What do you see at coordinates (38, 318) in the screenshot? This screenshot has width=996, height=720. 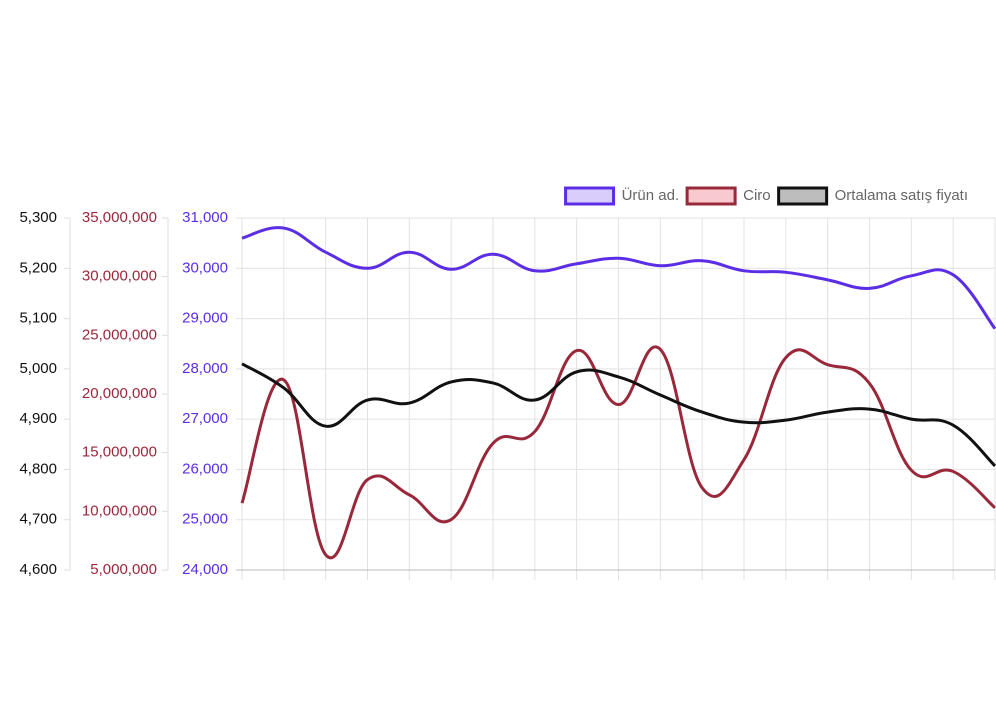 I see `y-tick-label: 5,100` at bounding box center [38, 318].